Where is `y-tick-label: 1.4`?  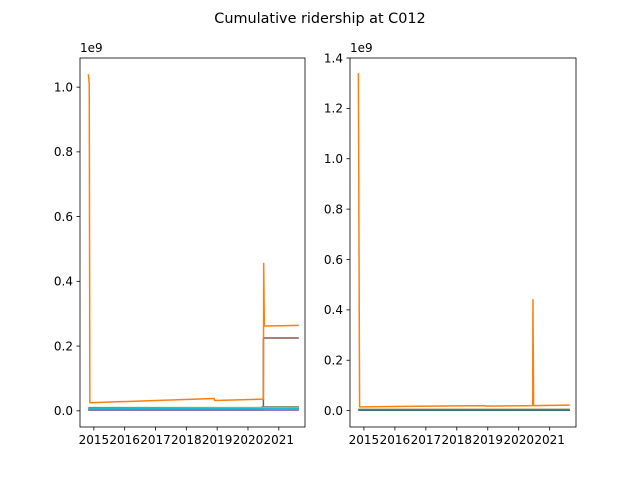
y-tick-label: 1.4 is located at coordinates (333, 58).